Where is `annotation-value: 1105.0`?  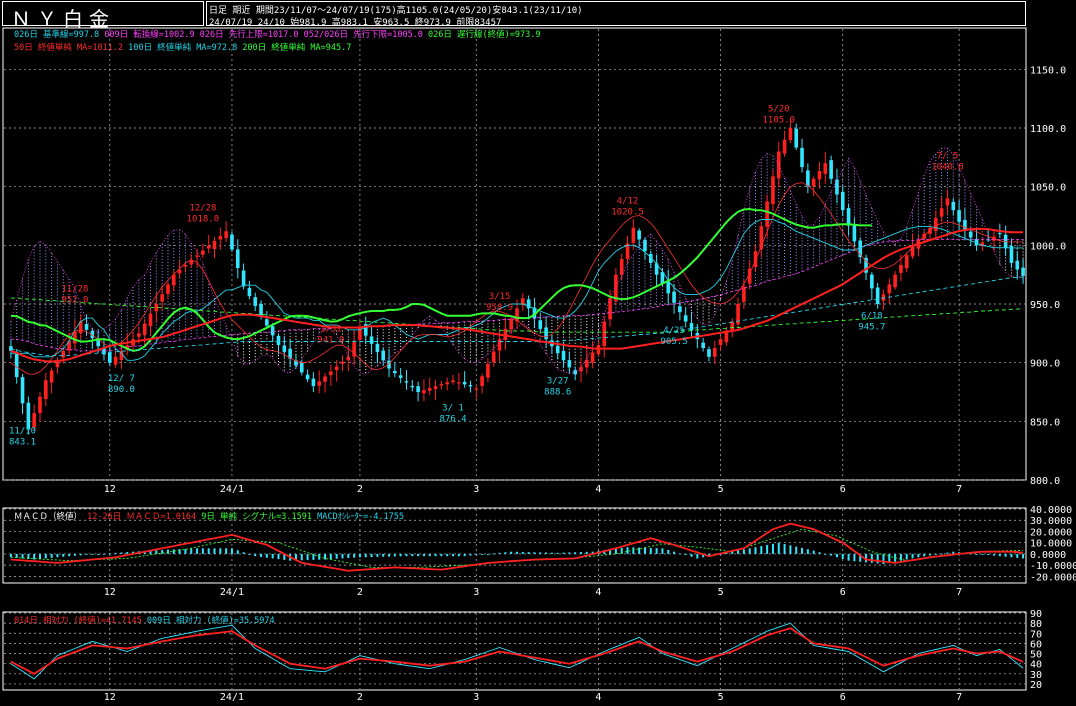
annotation-value: 1105.0 is located at coordinates (779, 120).